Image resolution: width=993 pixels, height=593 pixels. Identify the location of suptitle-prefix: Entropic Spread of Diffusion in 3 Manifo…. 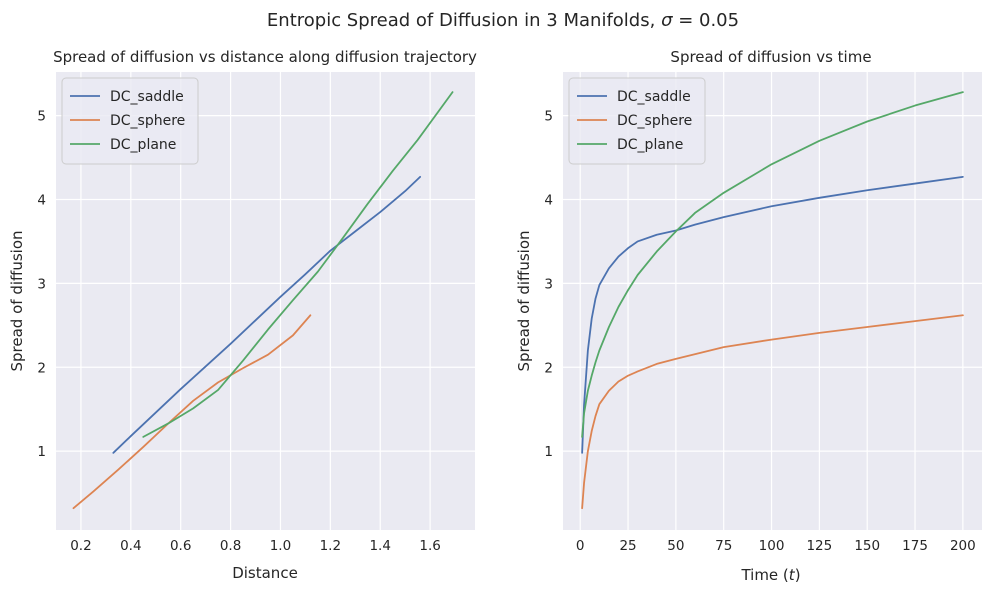
(464, 20).